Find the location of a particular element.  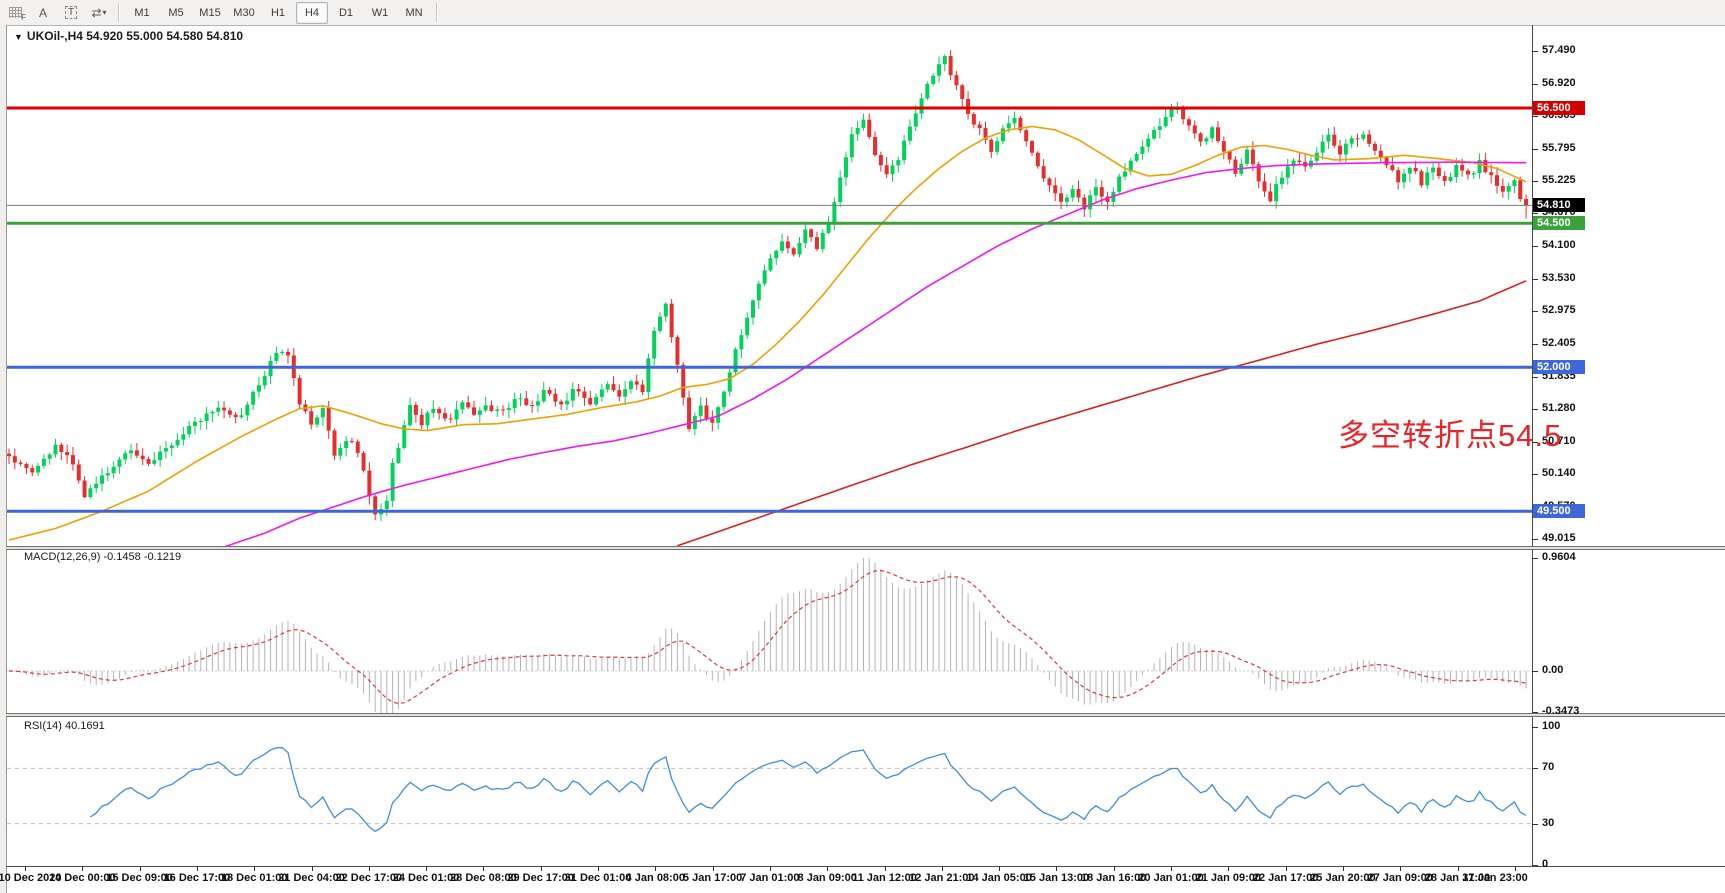

price-tick-label: 55.225 is located at coordinates (1559, 180).